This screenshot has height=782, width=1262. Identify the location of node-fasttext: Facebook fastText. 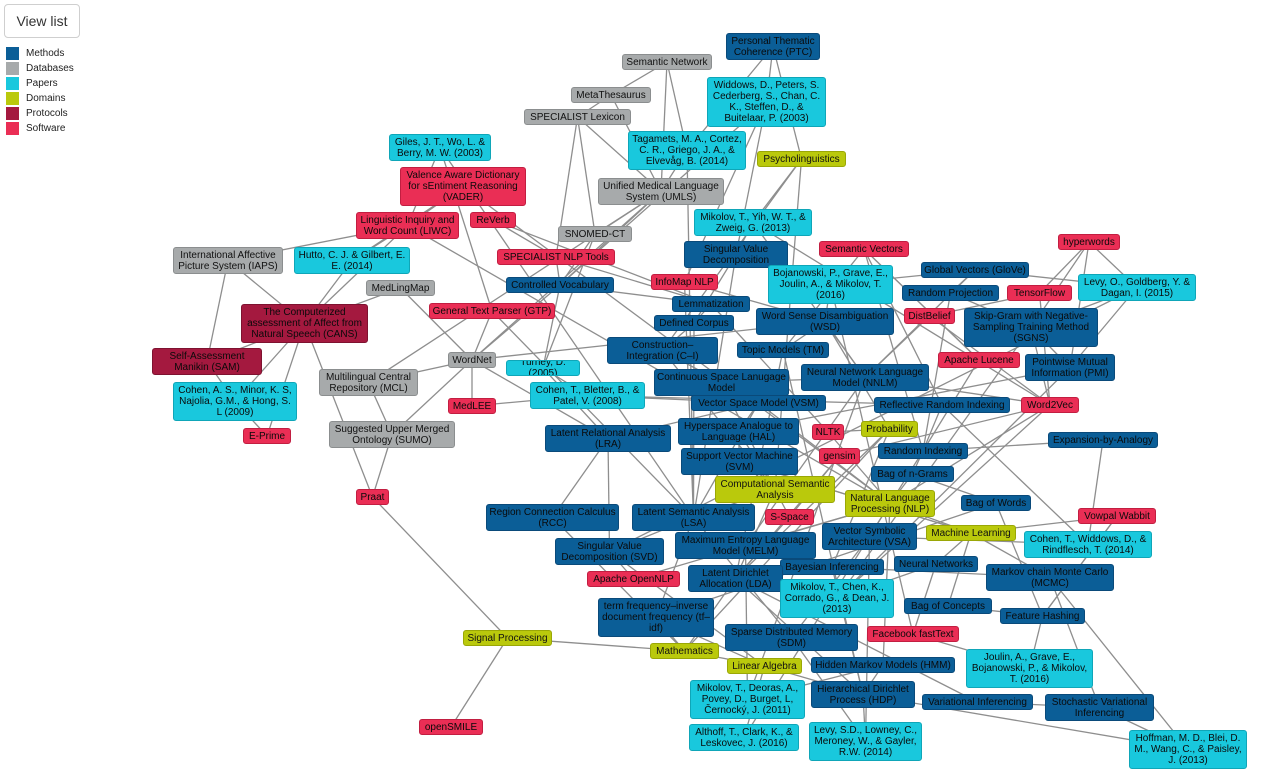
(913, 634).